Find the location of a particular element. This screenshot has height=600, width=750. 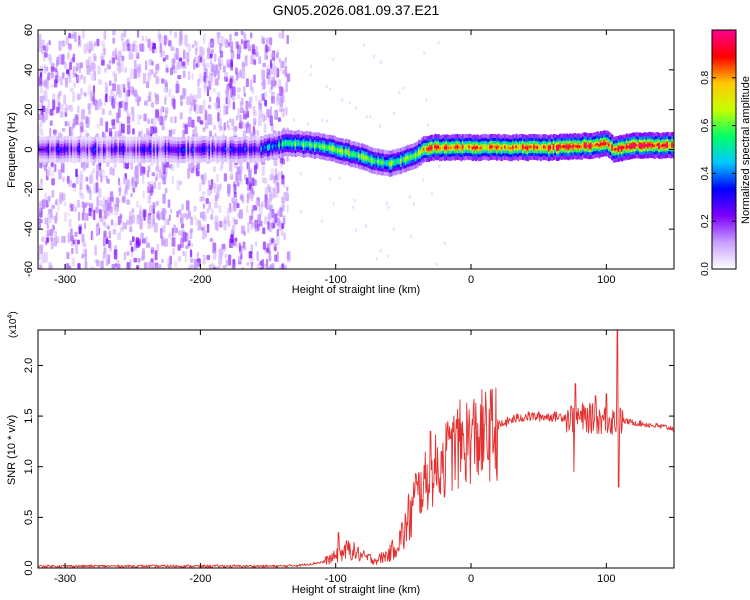

snr-x-tick-label: -300 is located at coordinates (65, 579).